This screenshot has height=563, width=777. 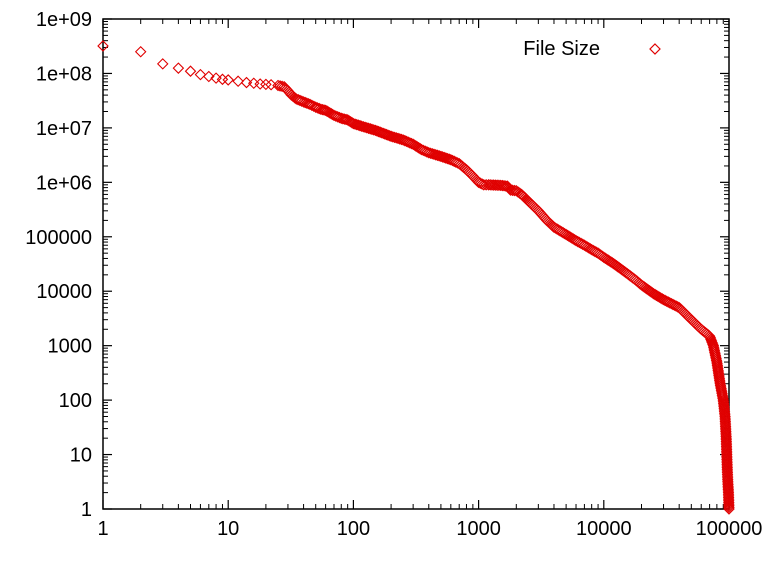 I want to click on x-tick-label: 1, so click(x=102, y=529).